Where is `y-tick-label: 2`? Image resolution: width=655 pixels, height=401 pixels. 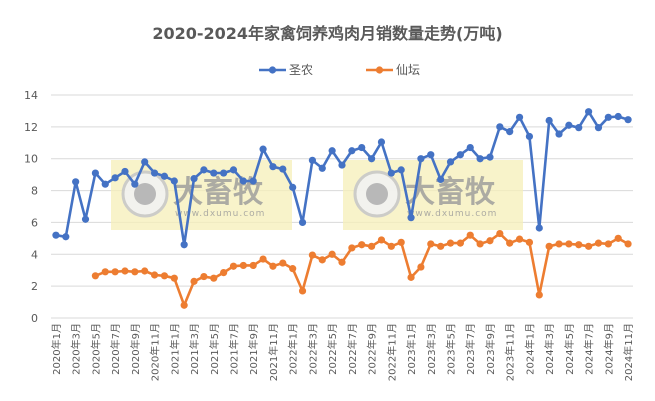
y-tick-label: 2 is located at coordinates (34, 286).